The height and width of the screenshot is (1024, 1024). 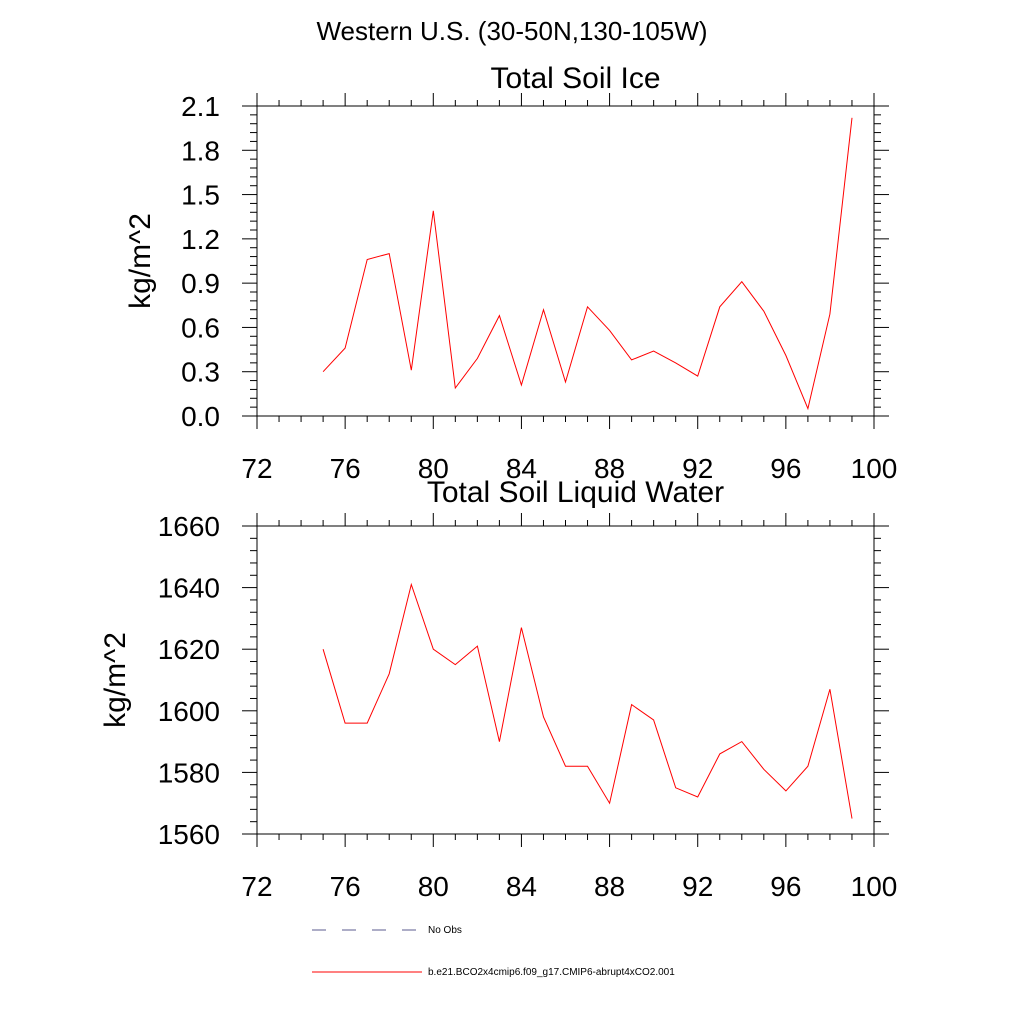 What do you see at coordinates (189, 711) in the screenshot?
I see `y-tick-label: 1600` at bounding box center [189, 711].